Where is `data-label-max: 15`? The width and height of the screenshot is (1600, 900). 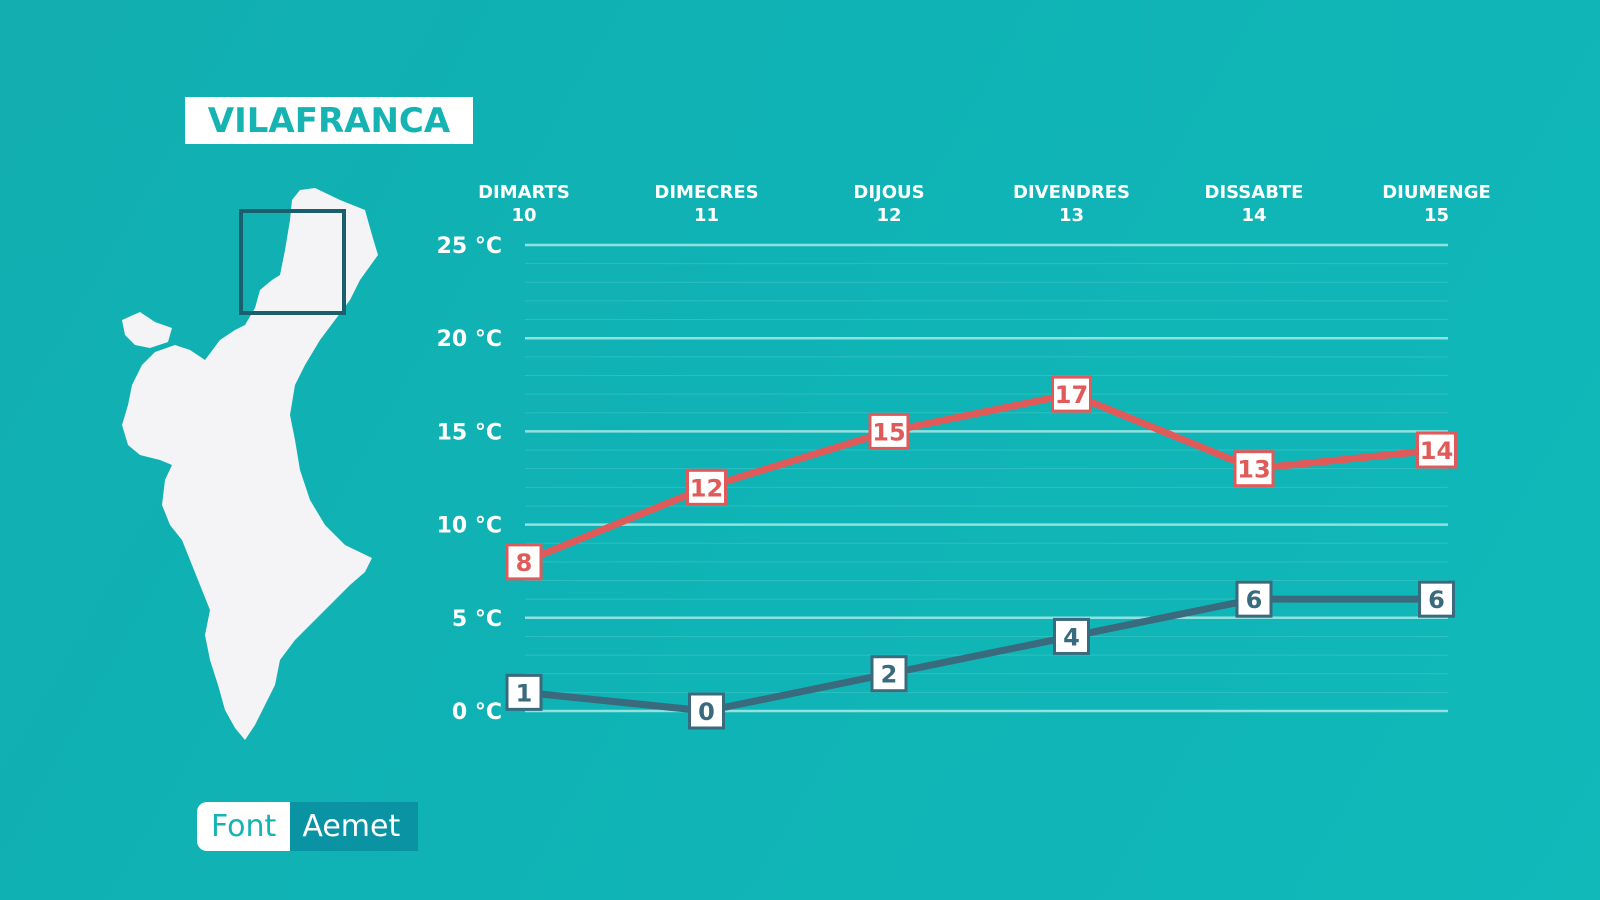 data-label-max: 15 is located at coordinates (888, 432).